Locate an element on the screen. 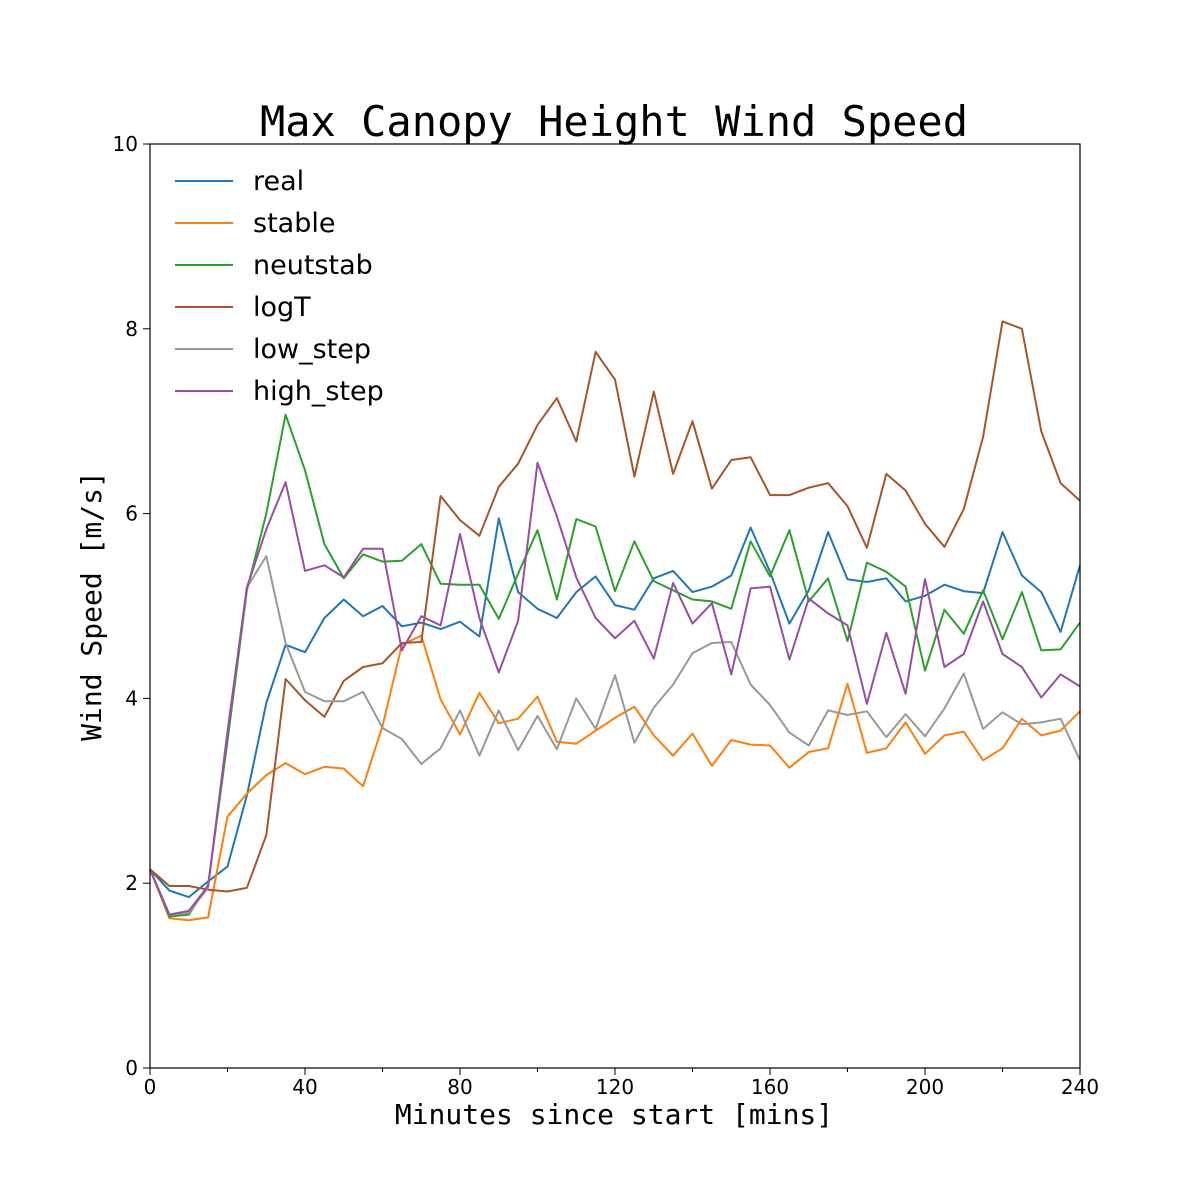 This screenshot has width=1200, height=1200. legend-label-high_step: high_step is located at coordinates (318, 391).